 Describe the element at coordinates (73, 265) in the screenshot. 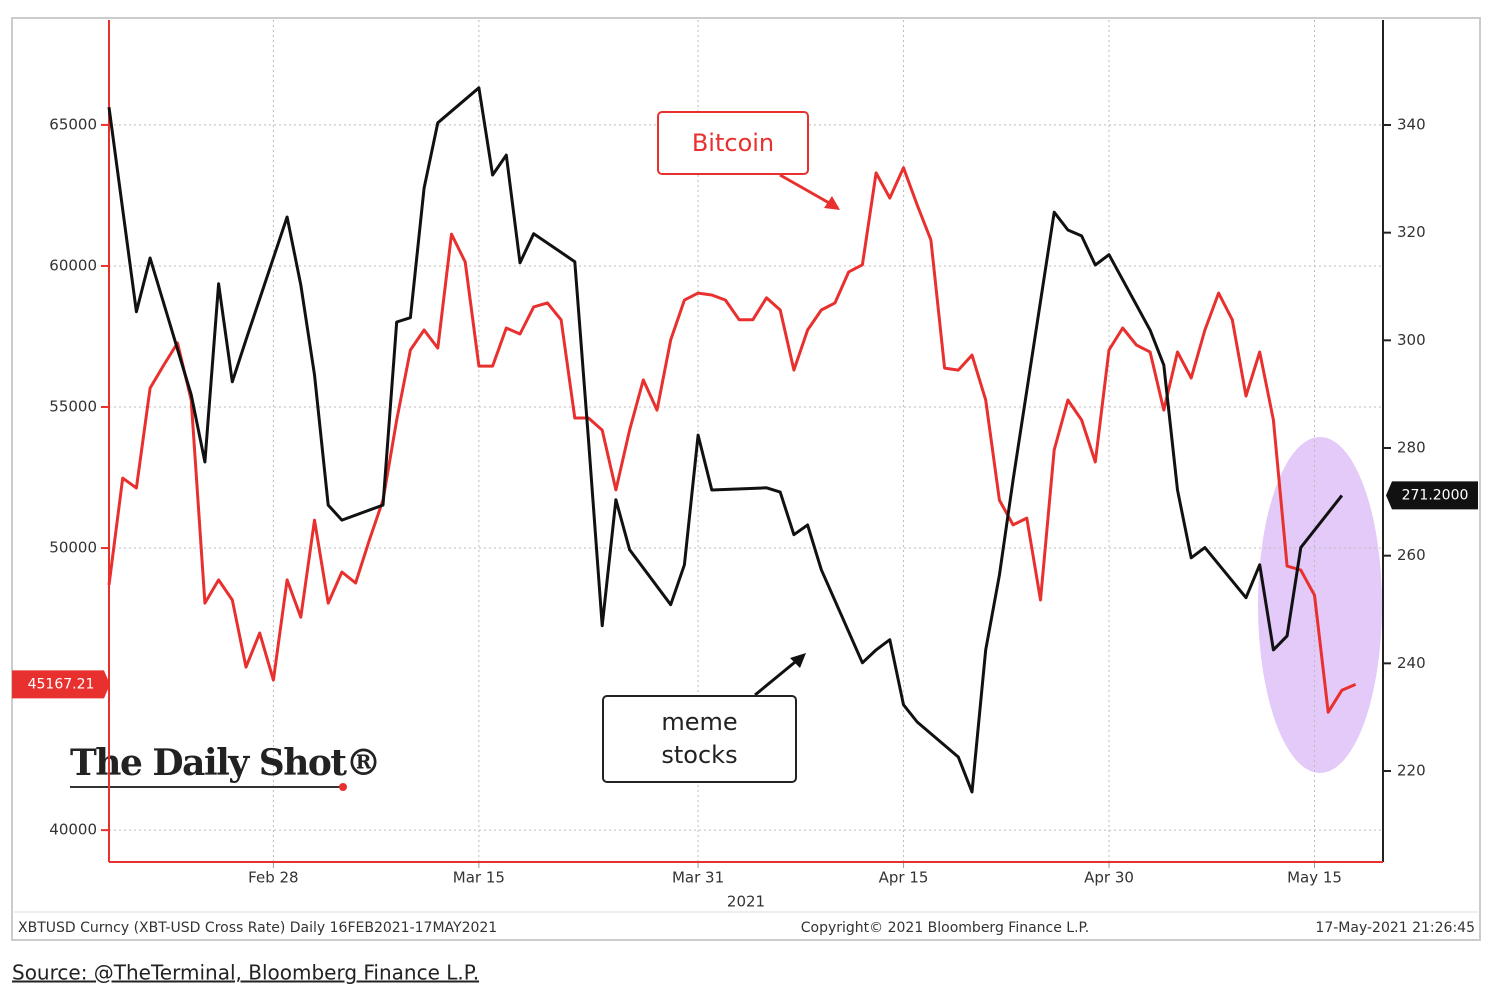

I see `y-tick-label: 60000` at that location.